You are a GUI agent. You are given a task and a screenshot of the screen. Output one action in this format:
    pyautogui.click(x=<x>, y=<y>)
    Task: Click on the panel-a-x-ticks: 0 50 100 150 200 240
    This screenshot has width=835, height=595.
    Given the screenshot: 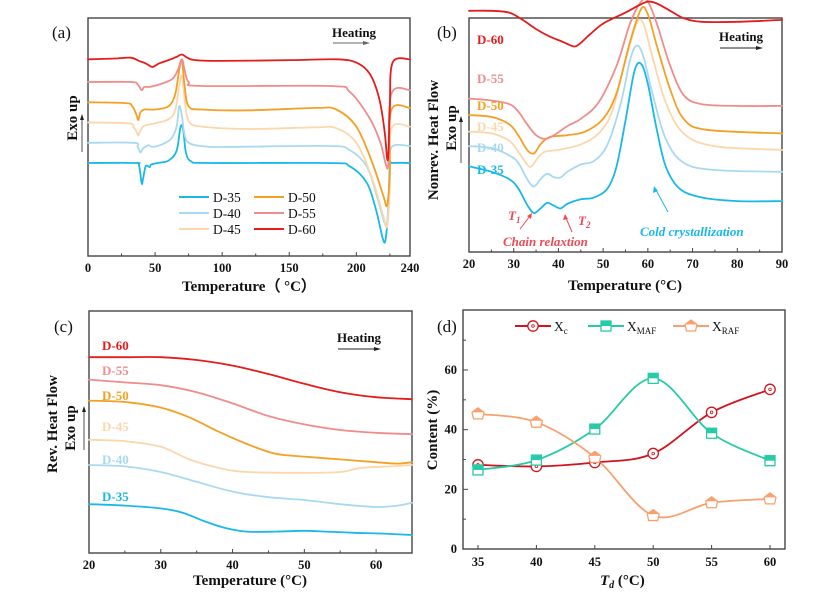 What is the action you would take?
    pyautogui.click(x=252, y=263)
    